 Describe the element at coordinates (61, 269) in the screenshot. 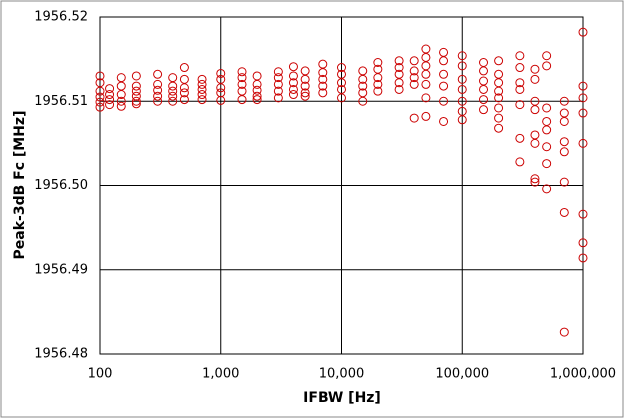

I see `y-tick-label: 1956.49` at that location.